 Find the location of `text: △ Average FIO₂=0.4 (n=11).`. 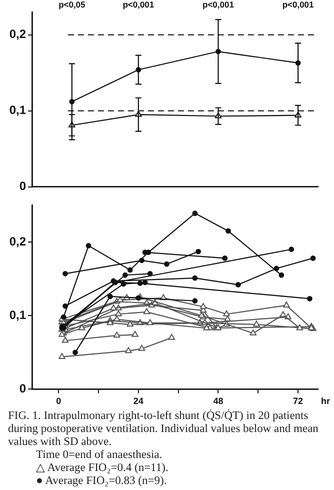

text: △ Average FIO₂=0.4 (n=11). is located at coordinates (102, 468).